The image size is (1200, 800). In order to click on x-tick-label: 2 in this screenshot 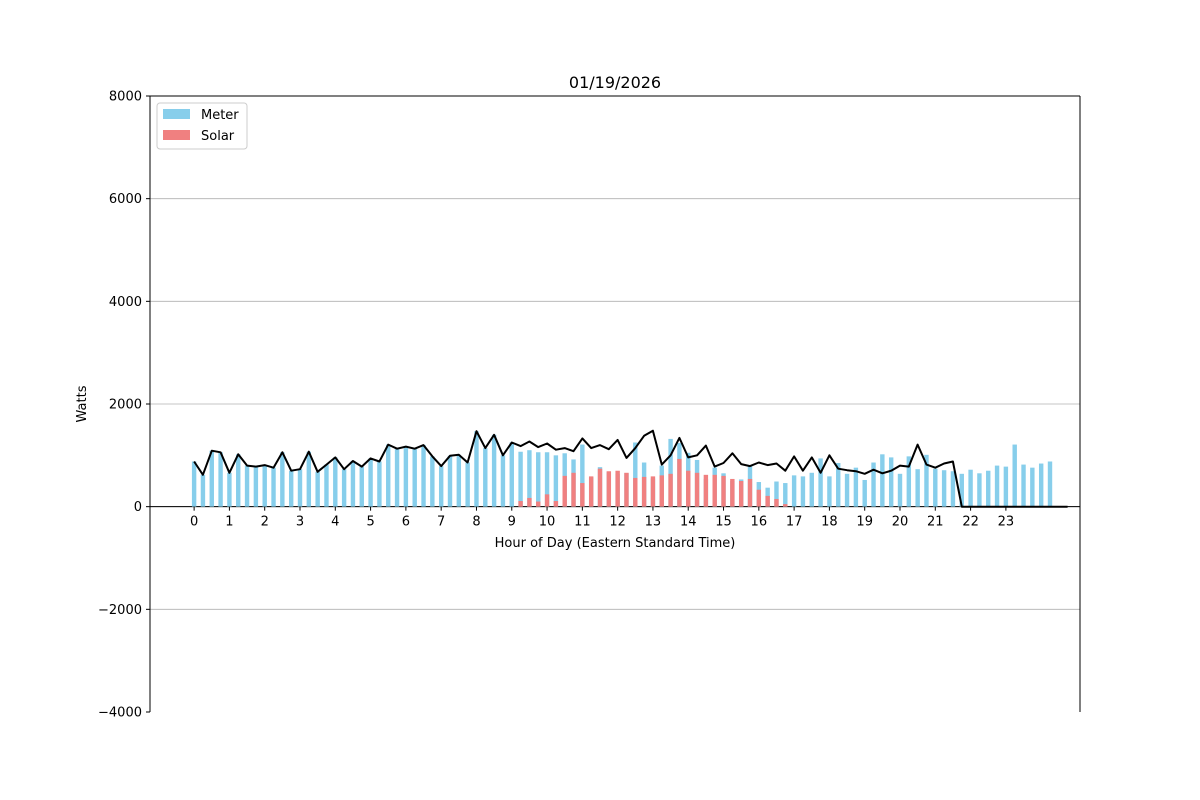, I will do `click(265, 522)`.